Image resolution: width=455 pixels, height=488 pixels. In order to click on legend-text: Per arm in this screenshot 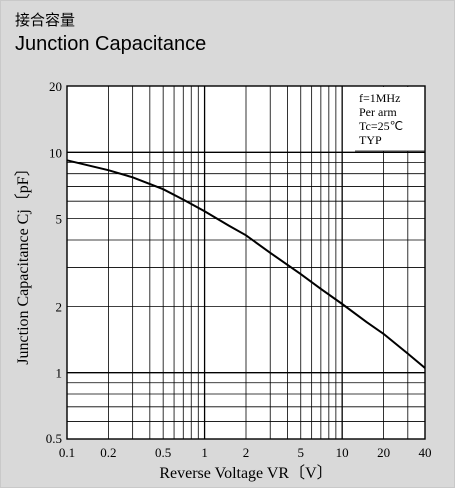, I will do `click(378, 112)`.